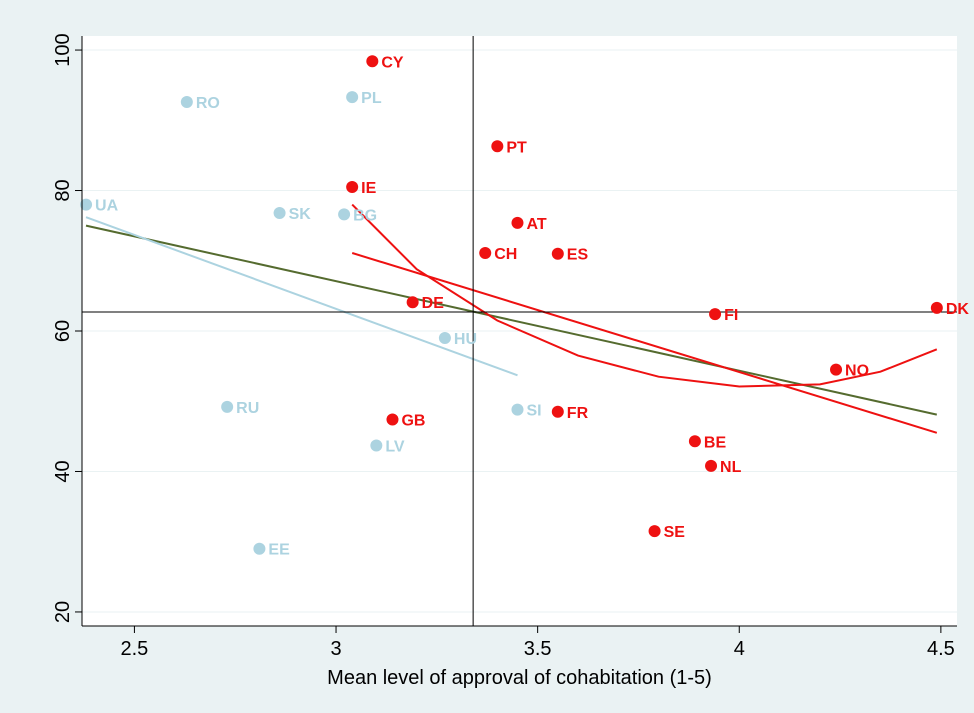  What do you see at coordinates (413, 421) in the screenshot?
I see `point-label-gb: GB` at bounding box center [413, 421].